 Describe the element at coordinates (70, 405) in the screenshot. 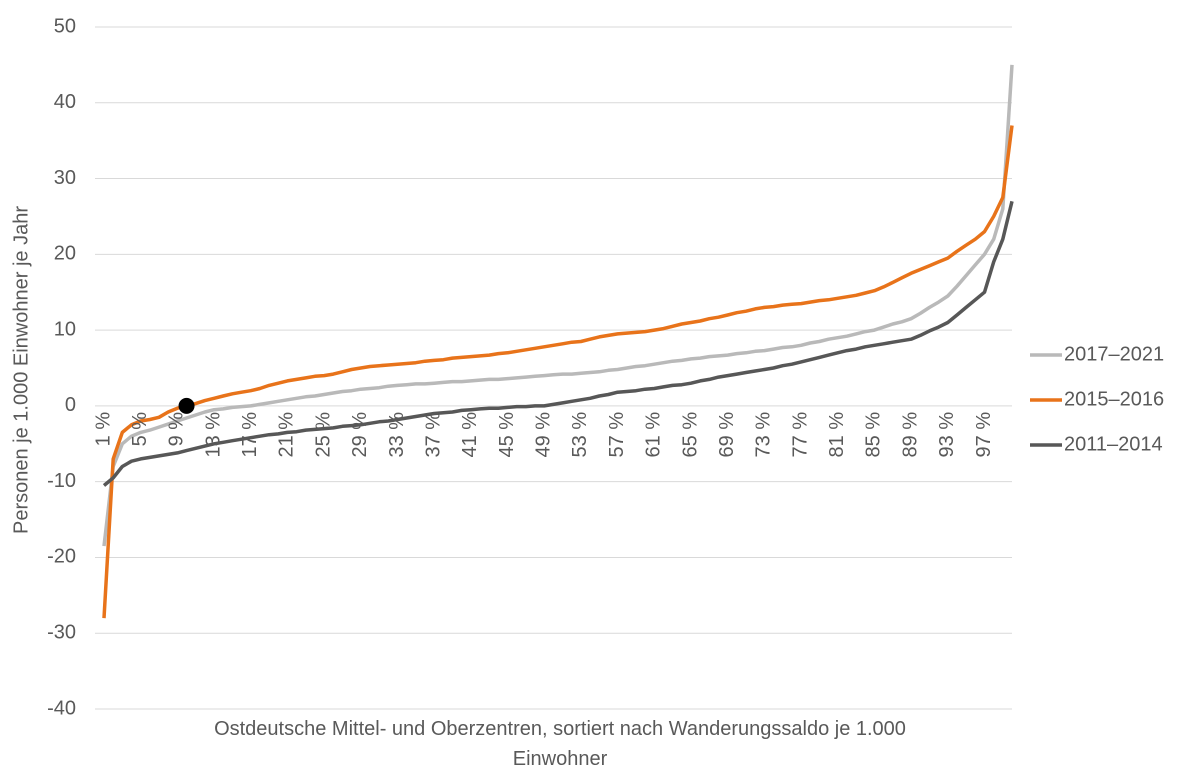

I see `y-tick-label: 0` at that location.